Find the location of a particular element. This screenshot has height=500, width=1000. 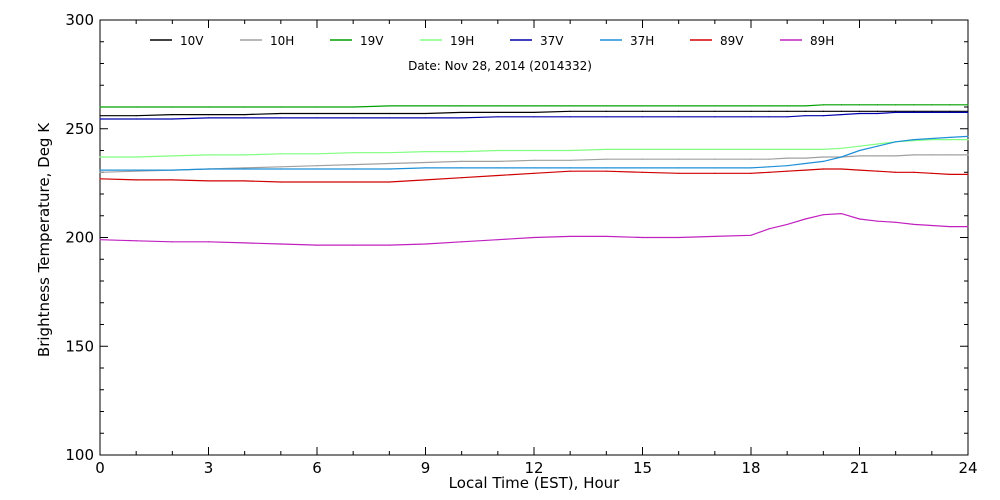

x-tick-label: 6 is located at coordinates (317, 468).